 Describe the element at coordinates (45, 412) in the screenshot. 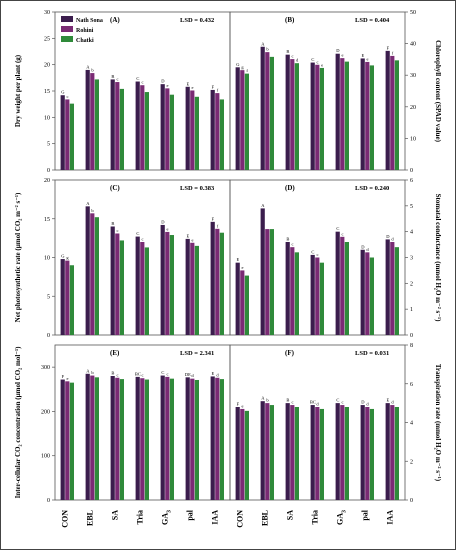

I see `y-tick-label: 200` at that location.